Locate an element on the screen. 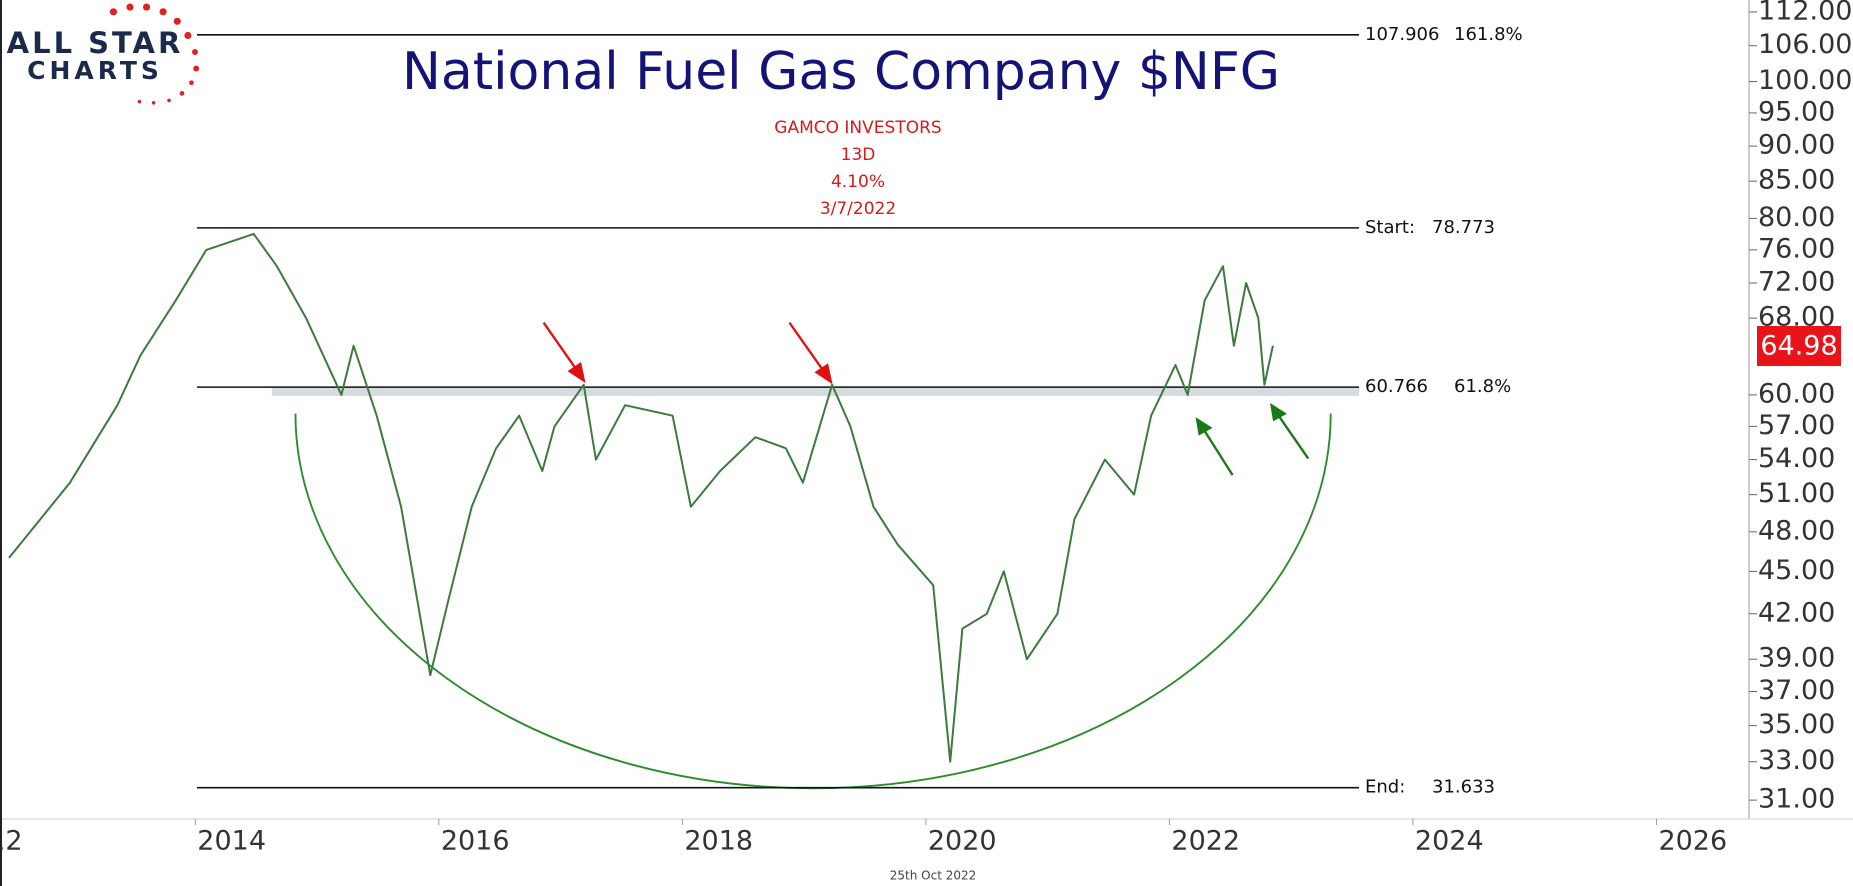 The height and width of the screenshot is (886, 1853). x-tick-label: 2024 is located at coordinates (1449, 841).